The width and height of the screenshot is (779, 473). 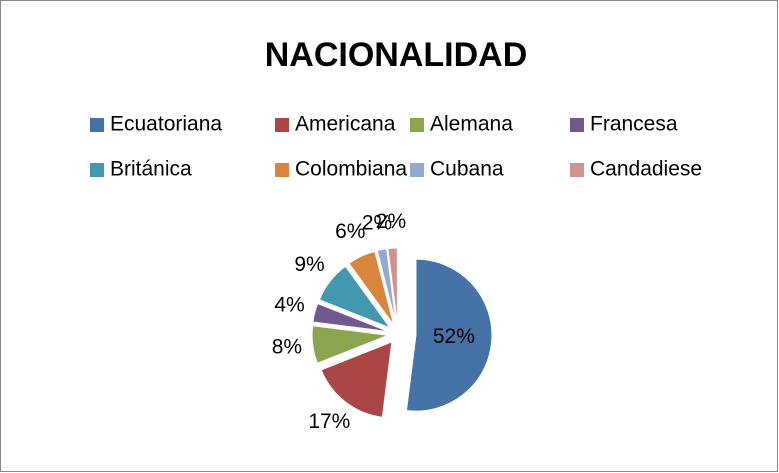 I want to click on data-label: 8%, so click(x=287, y=347).